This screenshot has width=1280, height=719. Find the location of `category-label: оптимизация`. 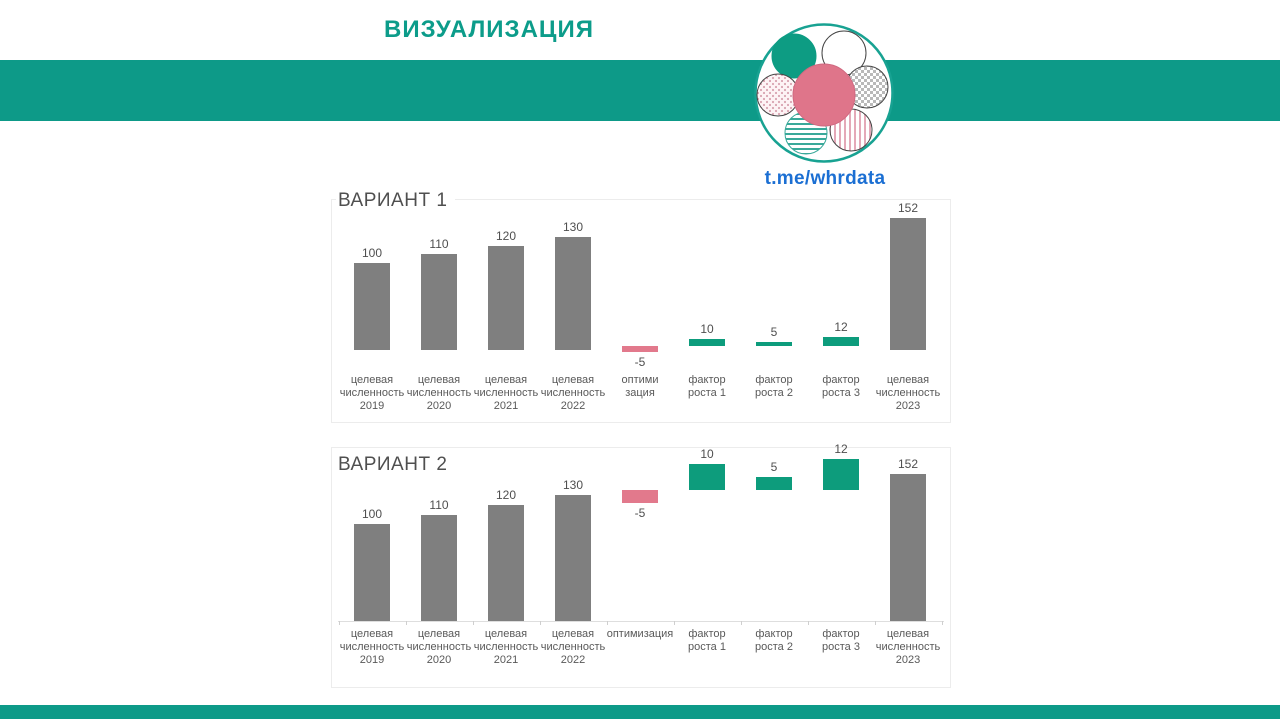

category-label: оптимизация is located at coordinates (640, 634).